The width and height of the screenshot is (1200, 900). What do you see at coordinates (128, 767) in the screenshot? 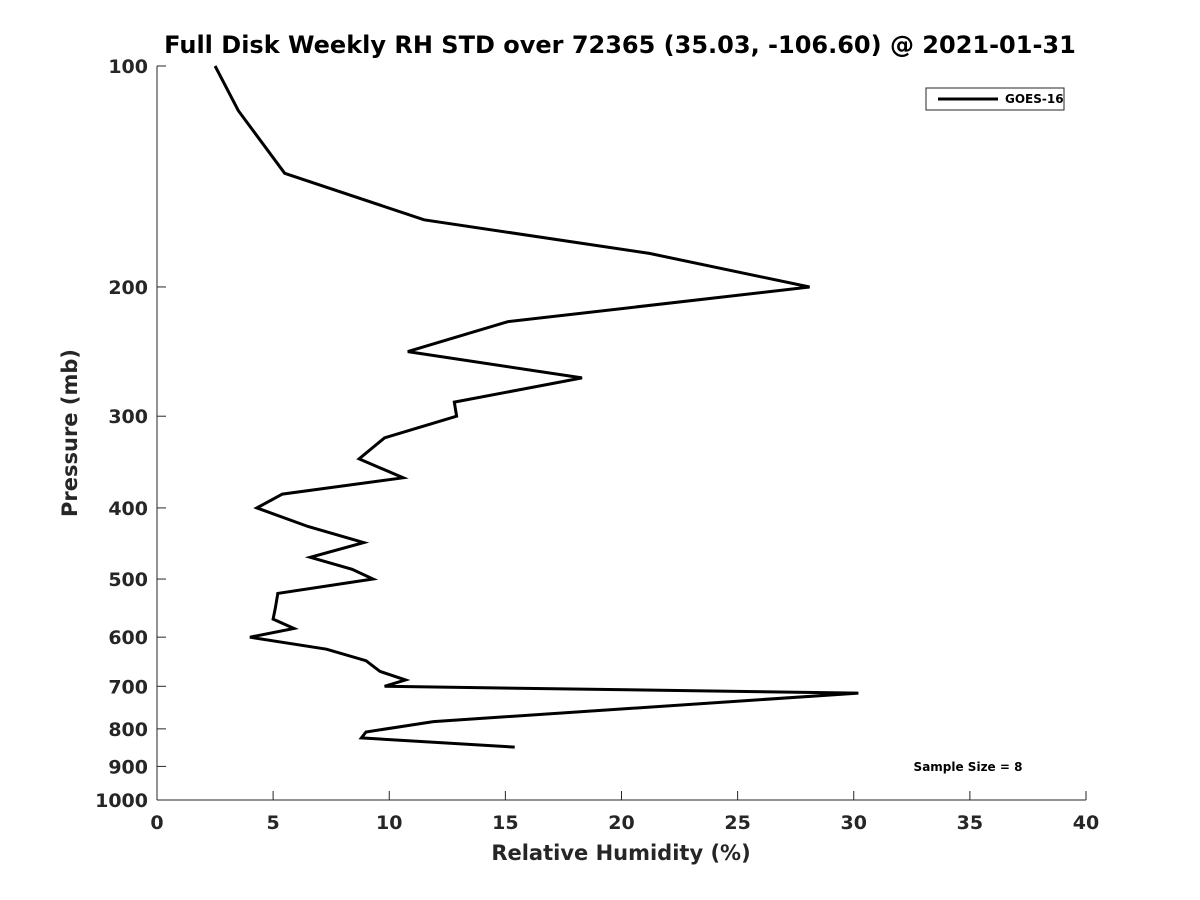
I see `y-tick-label: 900` at bounding box center [128, 767].